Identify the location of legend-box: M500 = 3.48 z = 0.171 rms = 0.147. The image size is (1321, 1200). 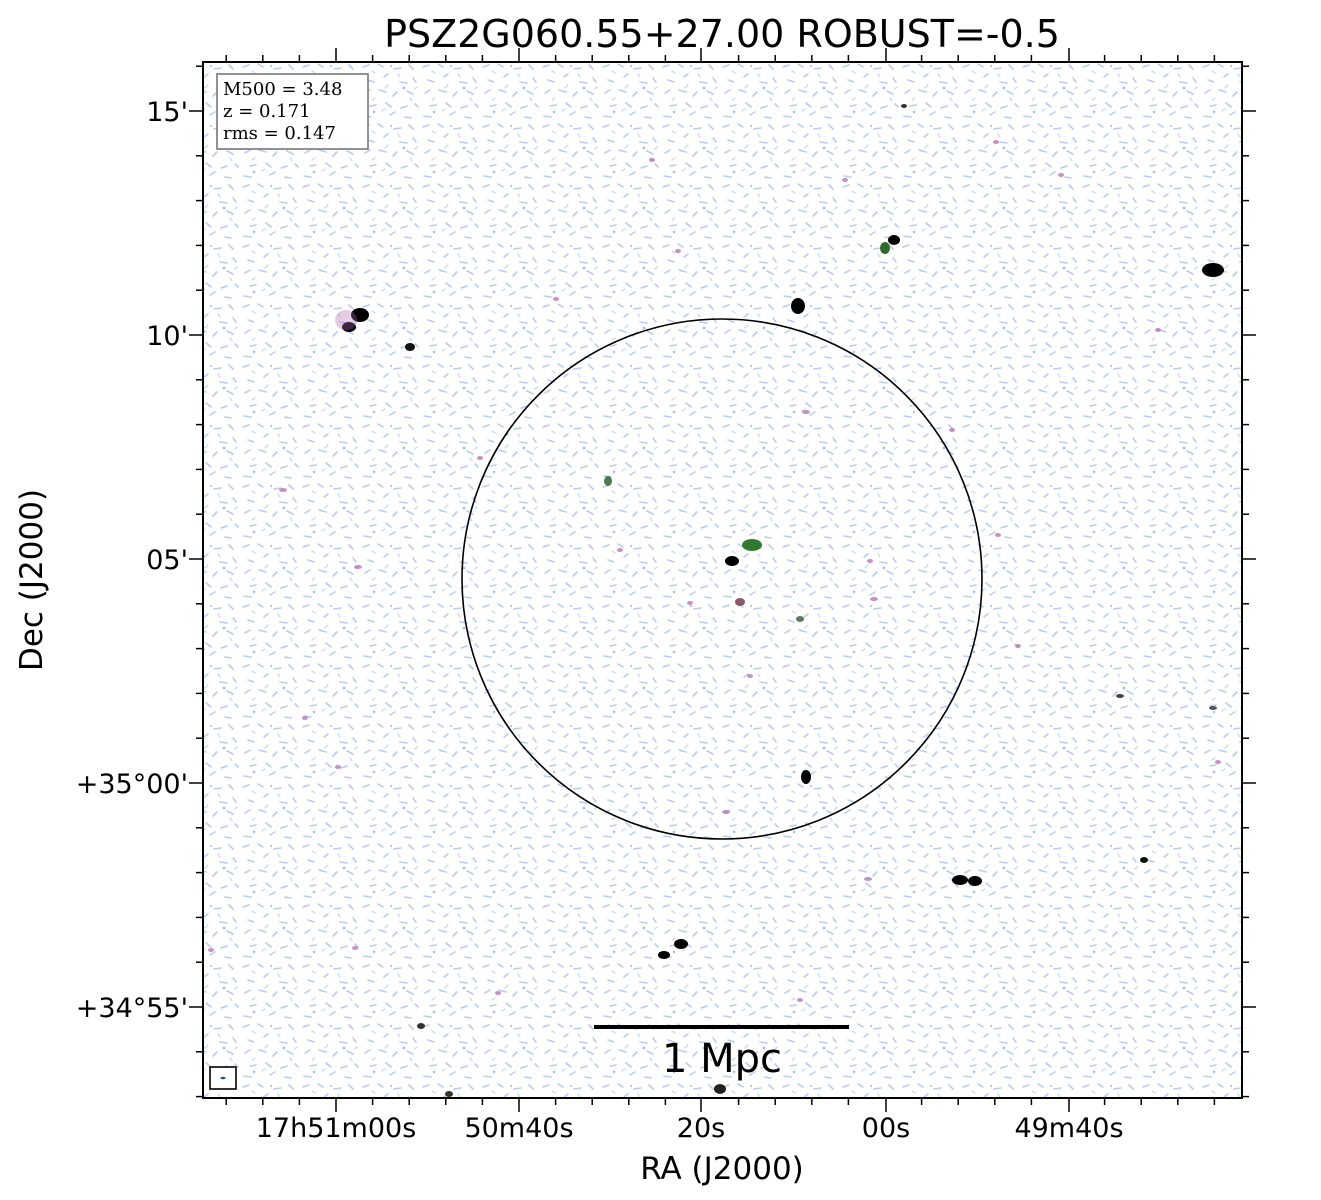
(292, 111).